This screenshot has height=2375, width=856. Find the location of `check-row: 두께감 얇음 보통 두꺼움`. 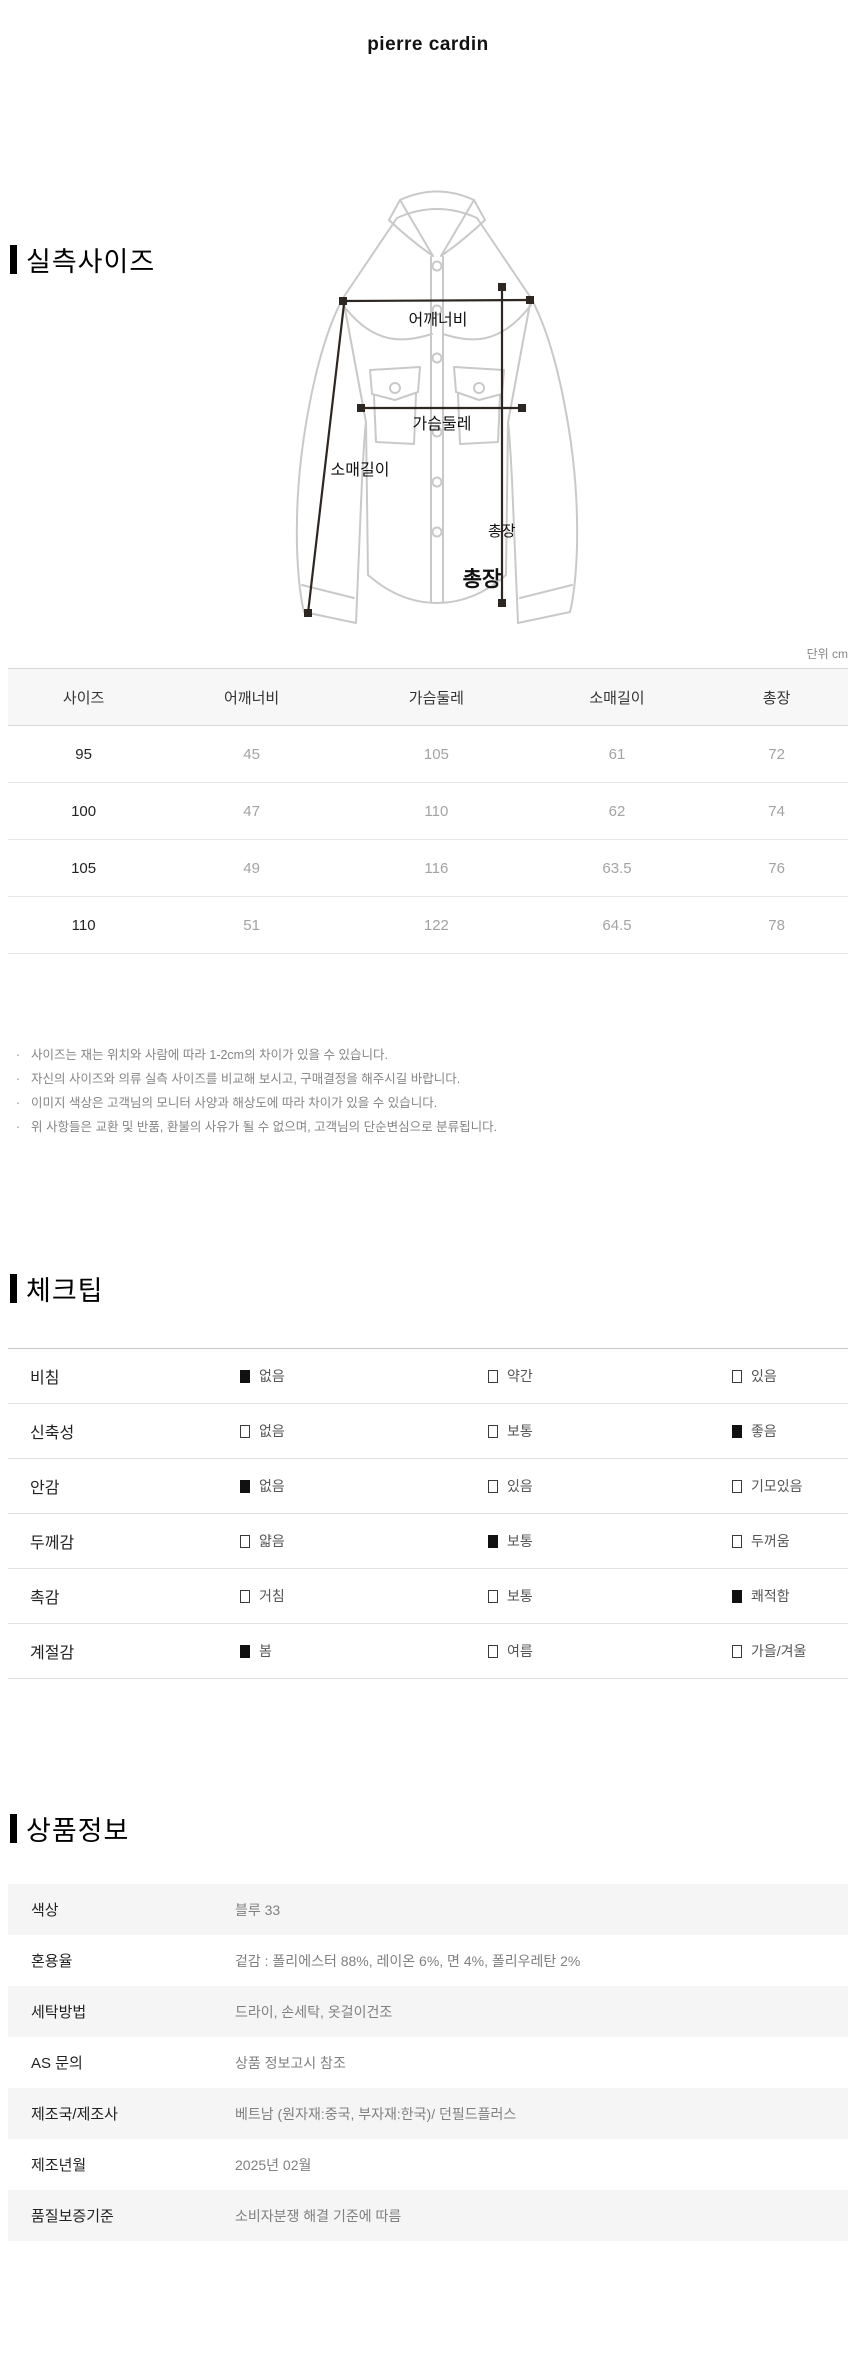

check-row: 두께감 얇음 보통 두꺼움 is located at coordinates (428, 1541).